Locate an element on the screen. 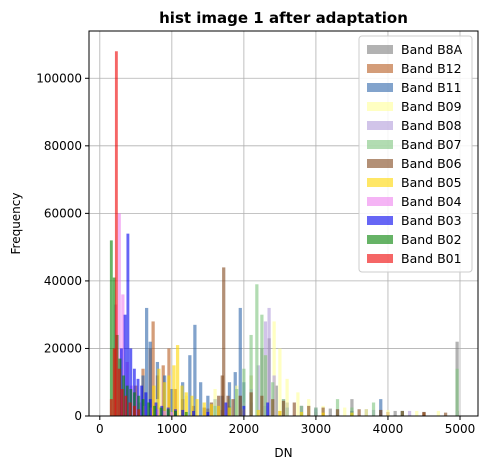 The image size is (489, 470). legend-label: Band B03 is located at coordinates (431, 220).